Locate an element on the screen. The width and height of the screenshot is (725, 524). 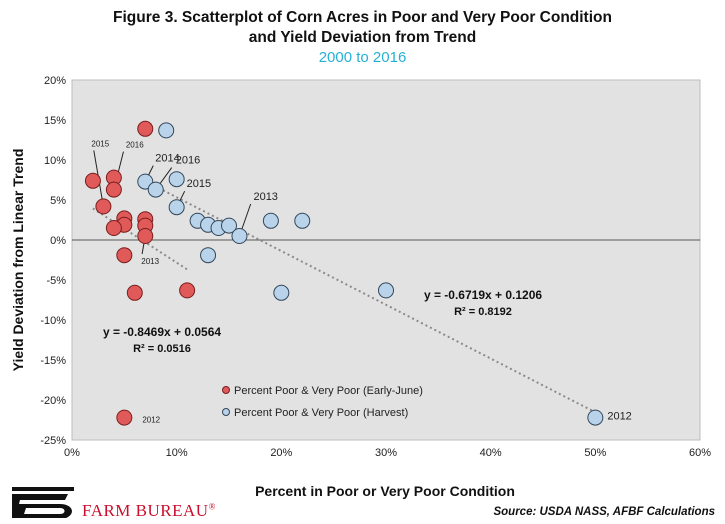
y-axis-label: Yield Deviation from Linear Trend is located at coordinates (18, 260).